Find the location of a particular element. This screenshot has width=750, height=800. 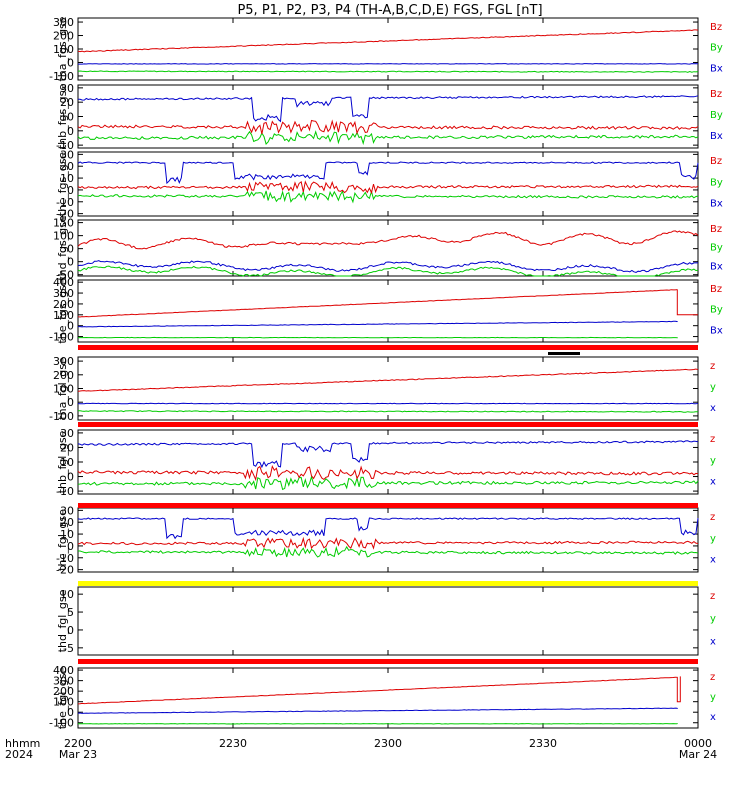

panel-ylabel: thd_fgl_gse is located at coordinates (62, 620).